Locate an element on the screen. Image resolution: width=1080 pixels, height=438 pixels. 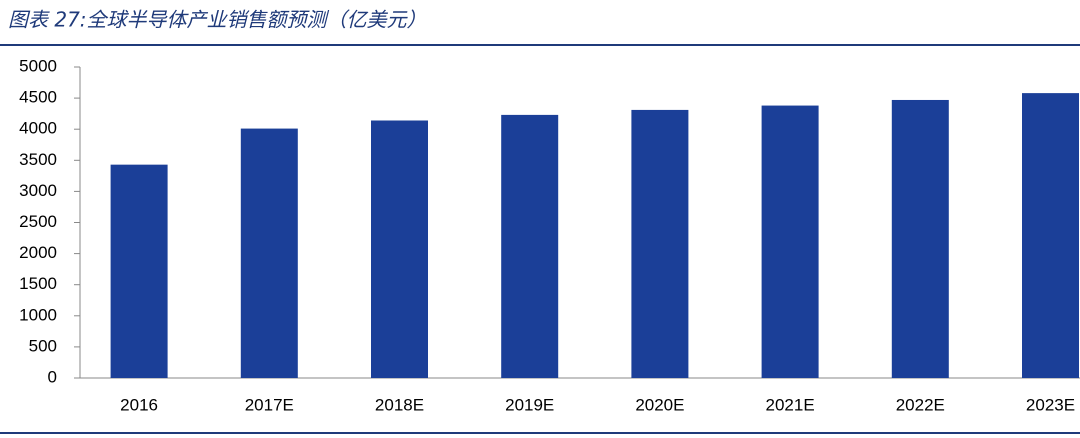
y-tick-label: 3500 is located at coordinates (38, 159).